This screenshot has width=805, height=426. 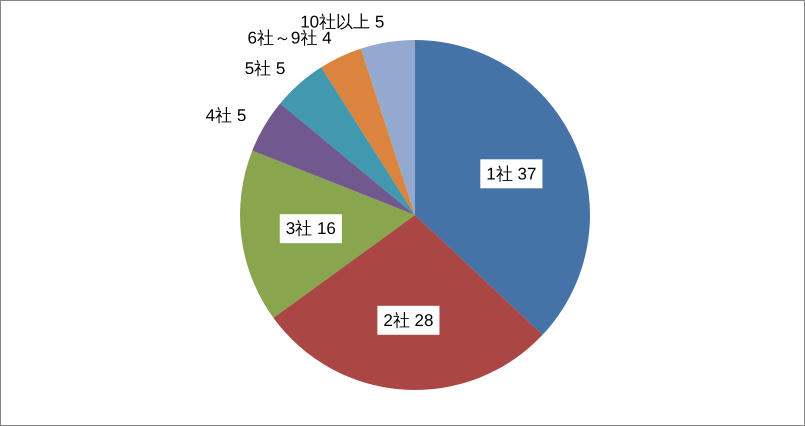 What do you see at coordinates (282, 38) in the screenshot?
I see `slice-label: 6社～9社` at bounding box center [282, 38].